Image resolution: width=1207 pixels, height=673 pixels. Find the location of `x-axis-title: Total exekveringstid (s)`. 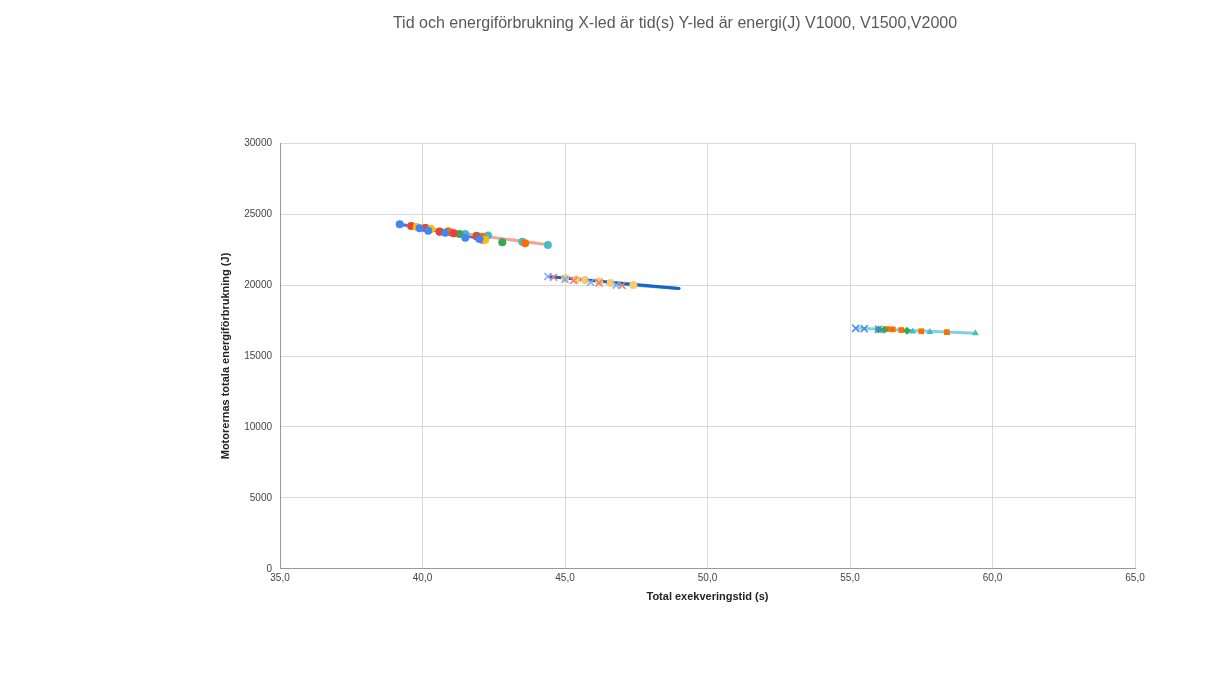

x-axis-title: Total exekveringstid (s) is located at coordinates (707, 596).